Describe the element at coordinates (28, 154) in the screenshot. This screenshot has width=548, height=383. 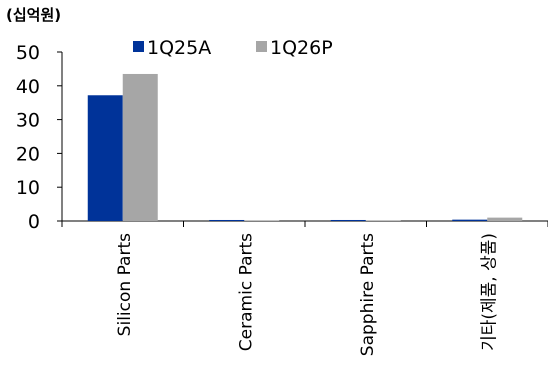
I see `y-tick-label: 20` at that location.